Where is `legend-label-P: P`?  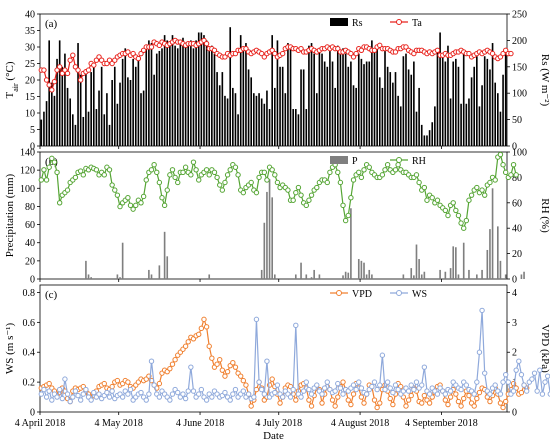 legend-label-P: P is located at coordinates (355, 161).